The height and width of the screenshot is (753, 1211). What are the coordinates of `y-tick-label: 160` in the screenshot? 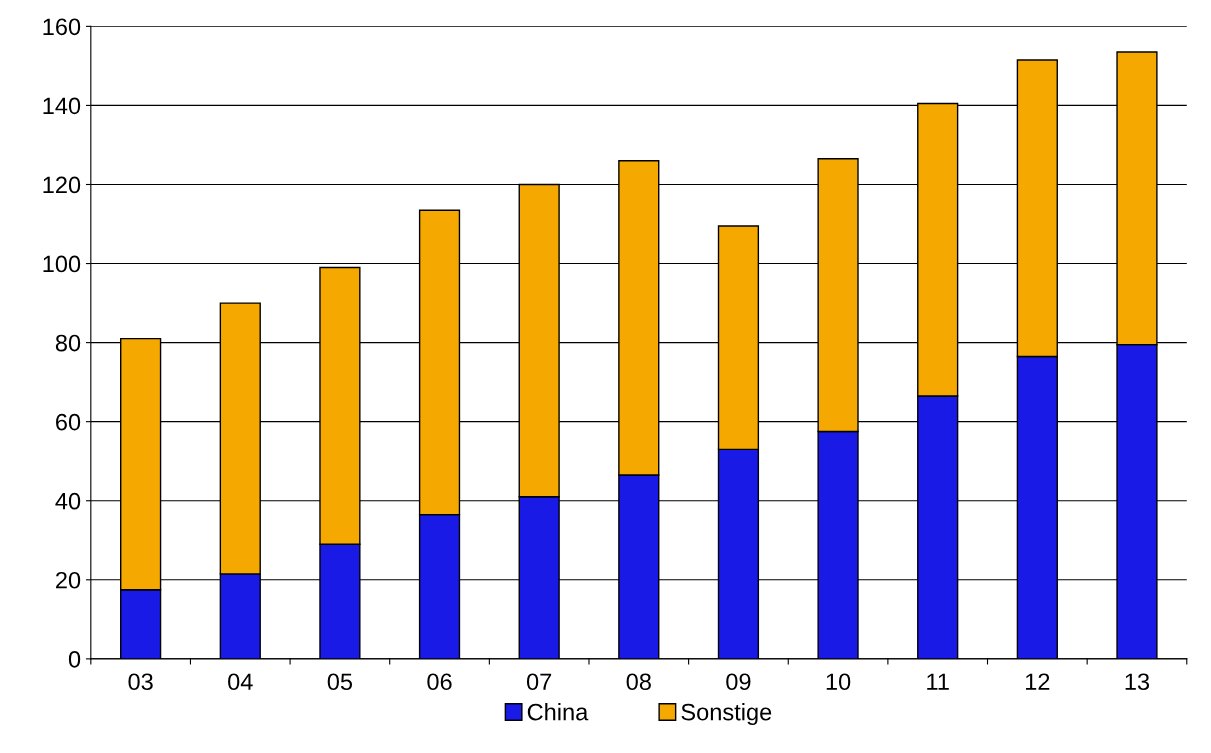 It's located at (62, 27).